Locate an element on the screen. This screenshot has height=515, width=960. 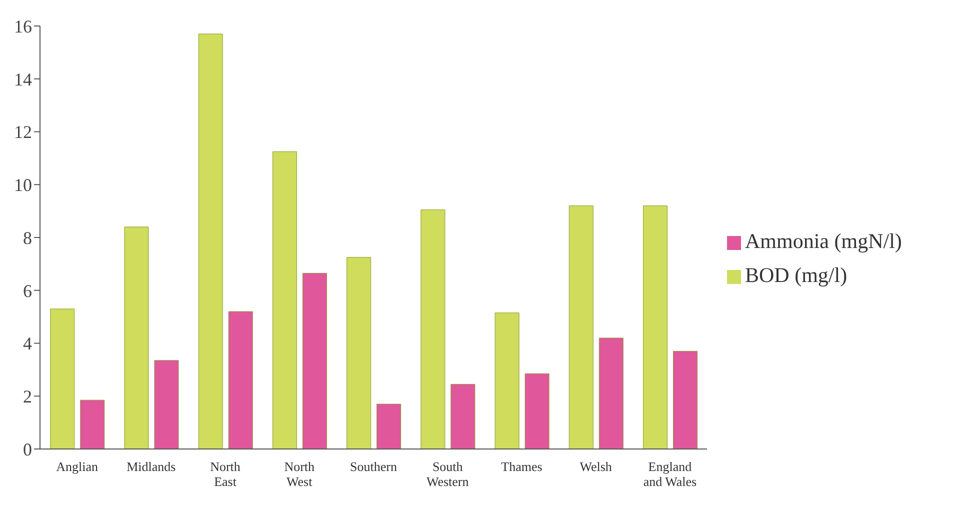
y-tick-label: 0 is located at coordinates (27, 449).